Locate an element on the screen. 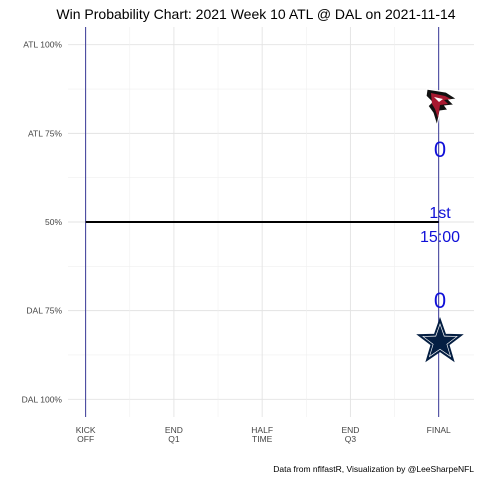 This screenshot has width=480, height=480. x-tick-label: FINAL is located at coordinates (439, 430).